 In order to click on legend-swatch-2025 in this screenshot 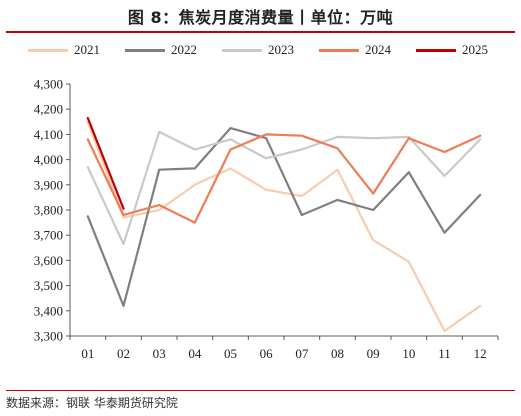, I will do `click(436, 50)`.